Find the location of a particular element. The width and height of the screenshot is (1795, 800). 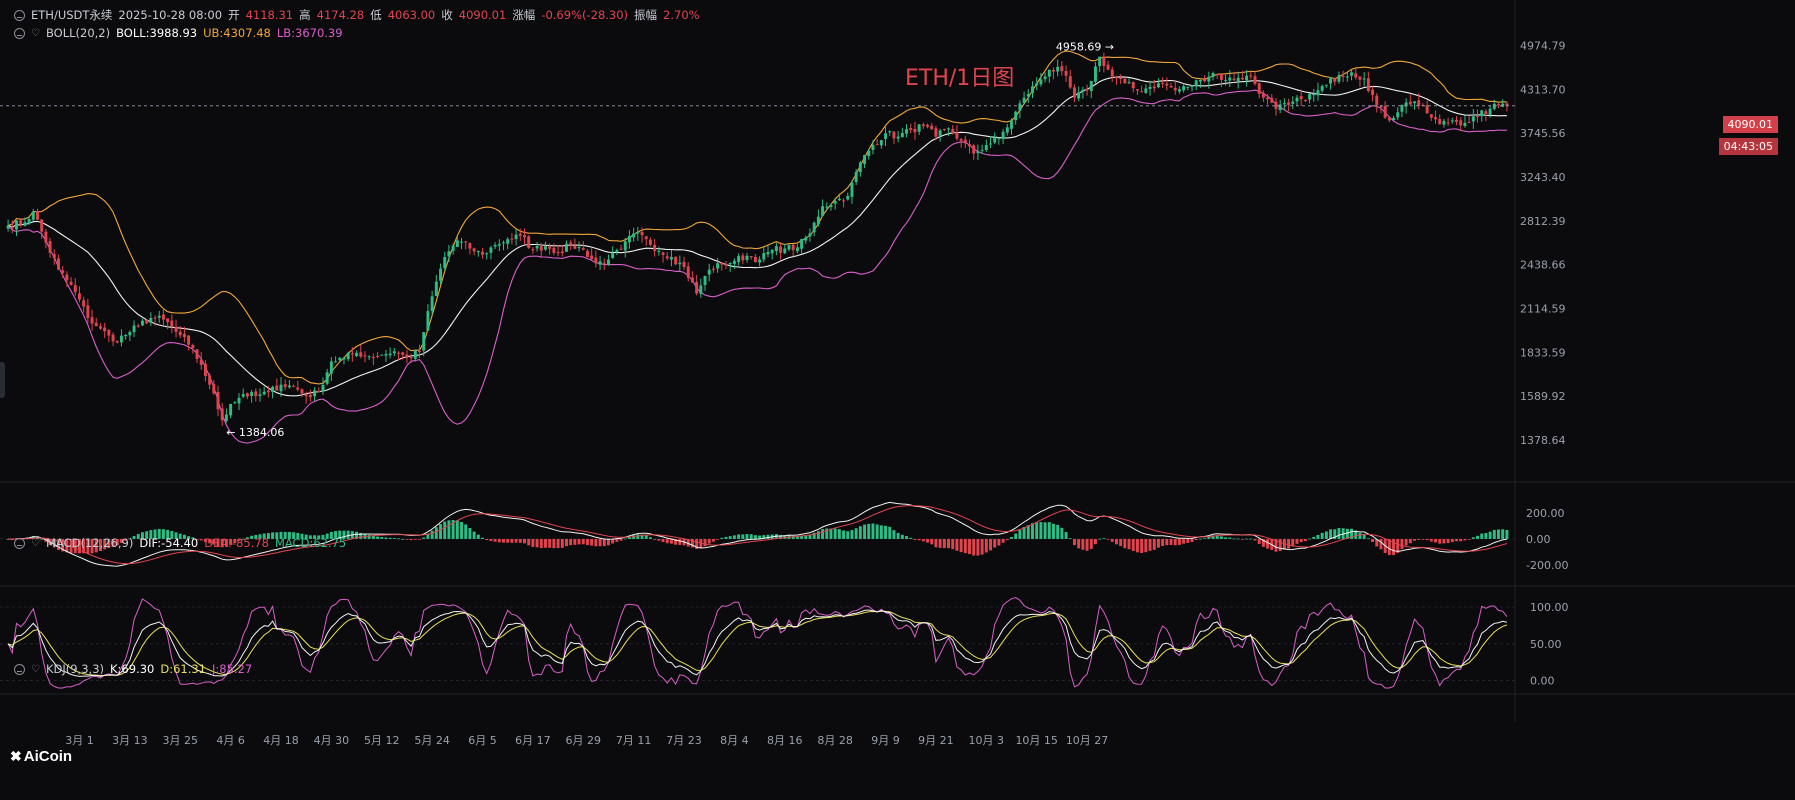

side-panel-handle is located at coordinates (2, 380).